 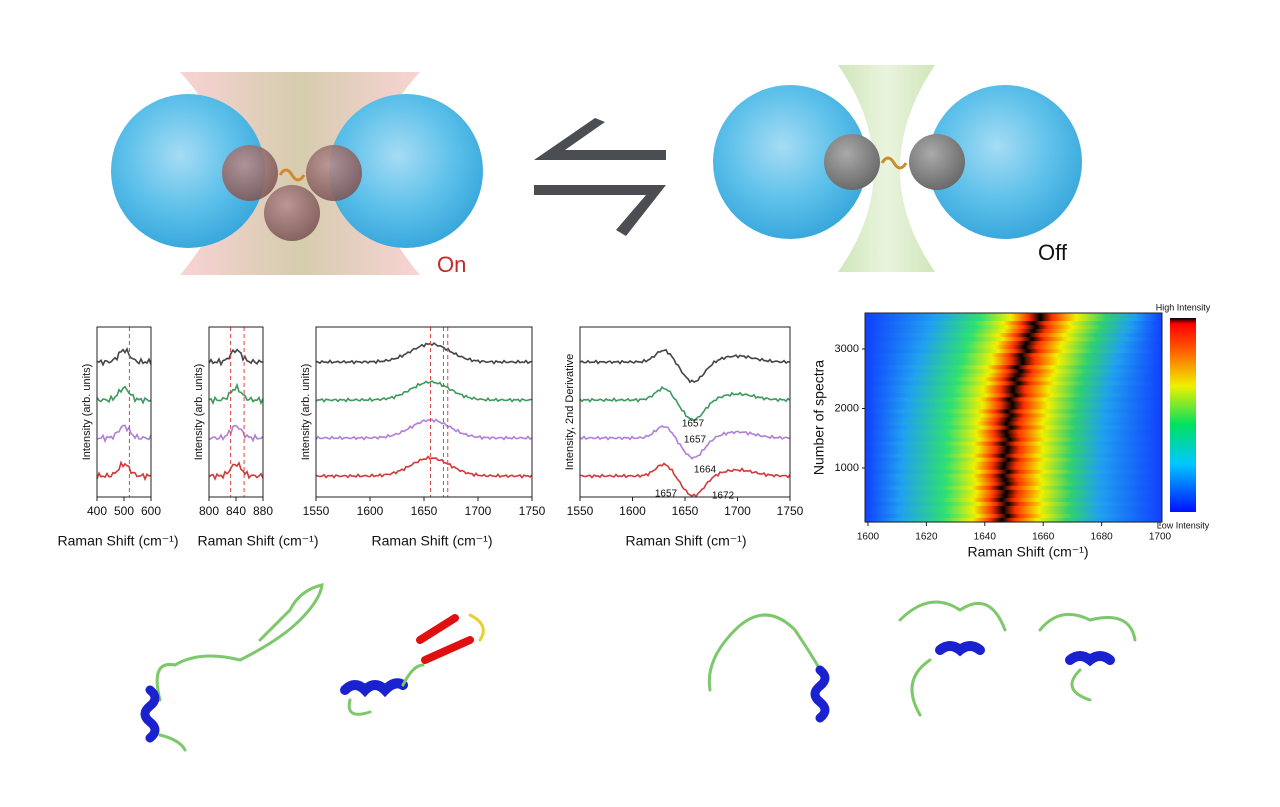 I want to click on peak-label: 1672, so click(x=723, y=496).